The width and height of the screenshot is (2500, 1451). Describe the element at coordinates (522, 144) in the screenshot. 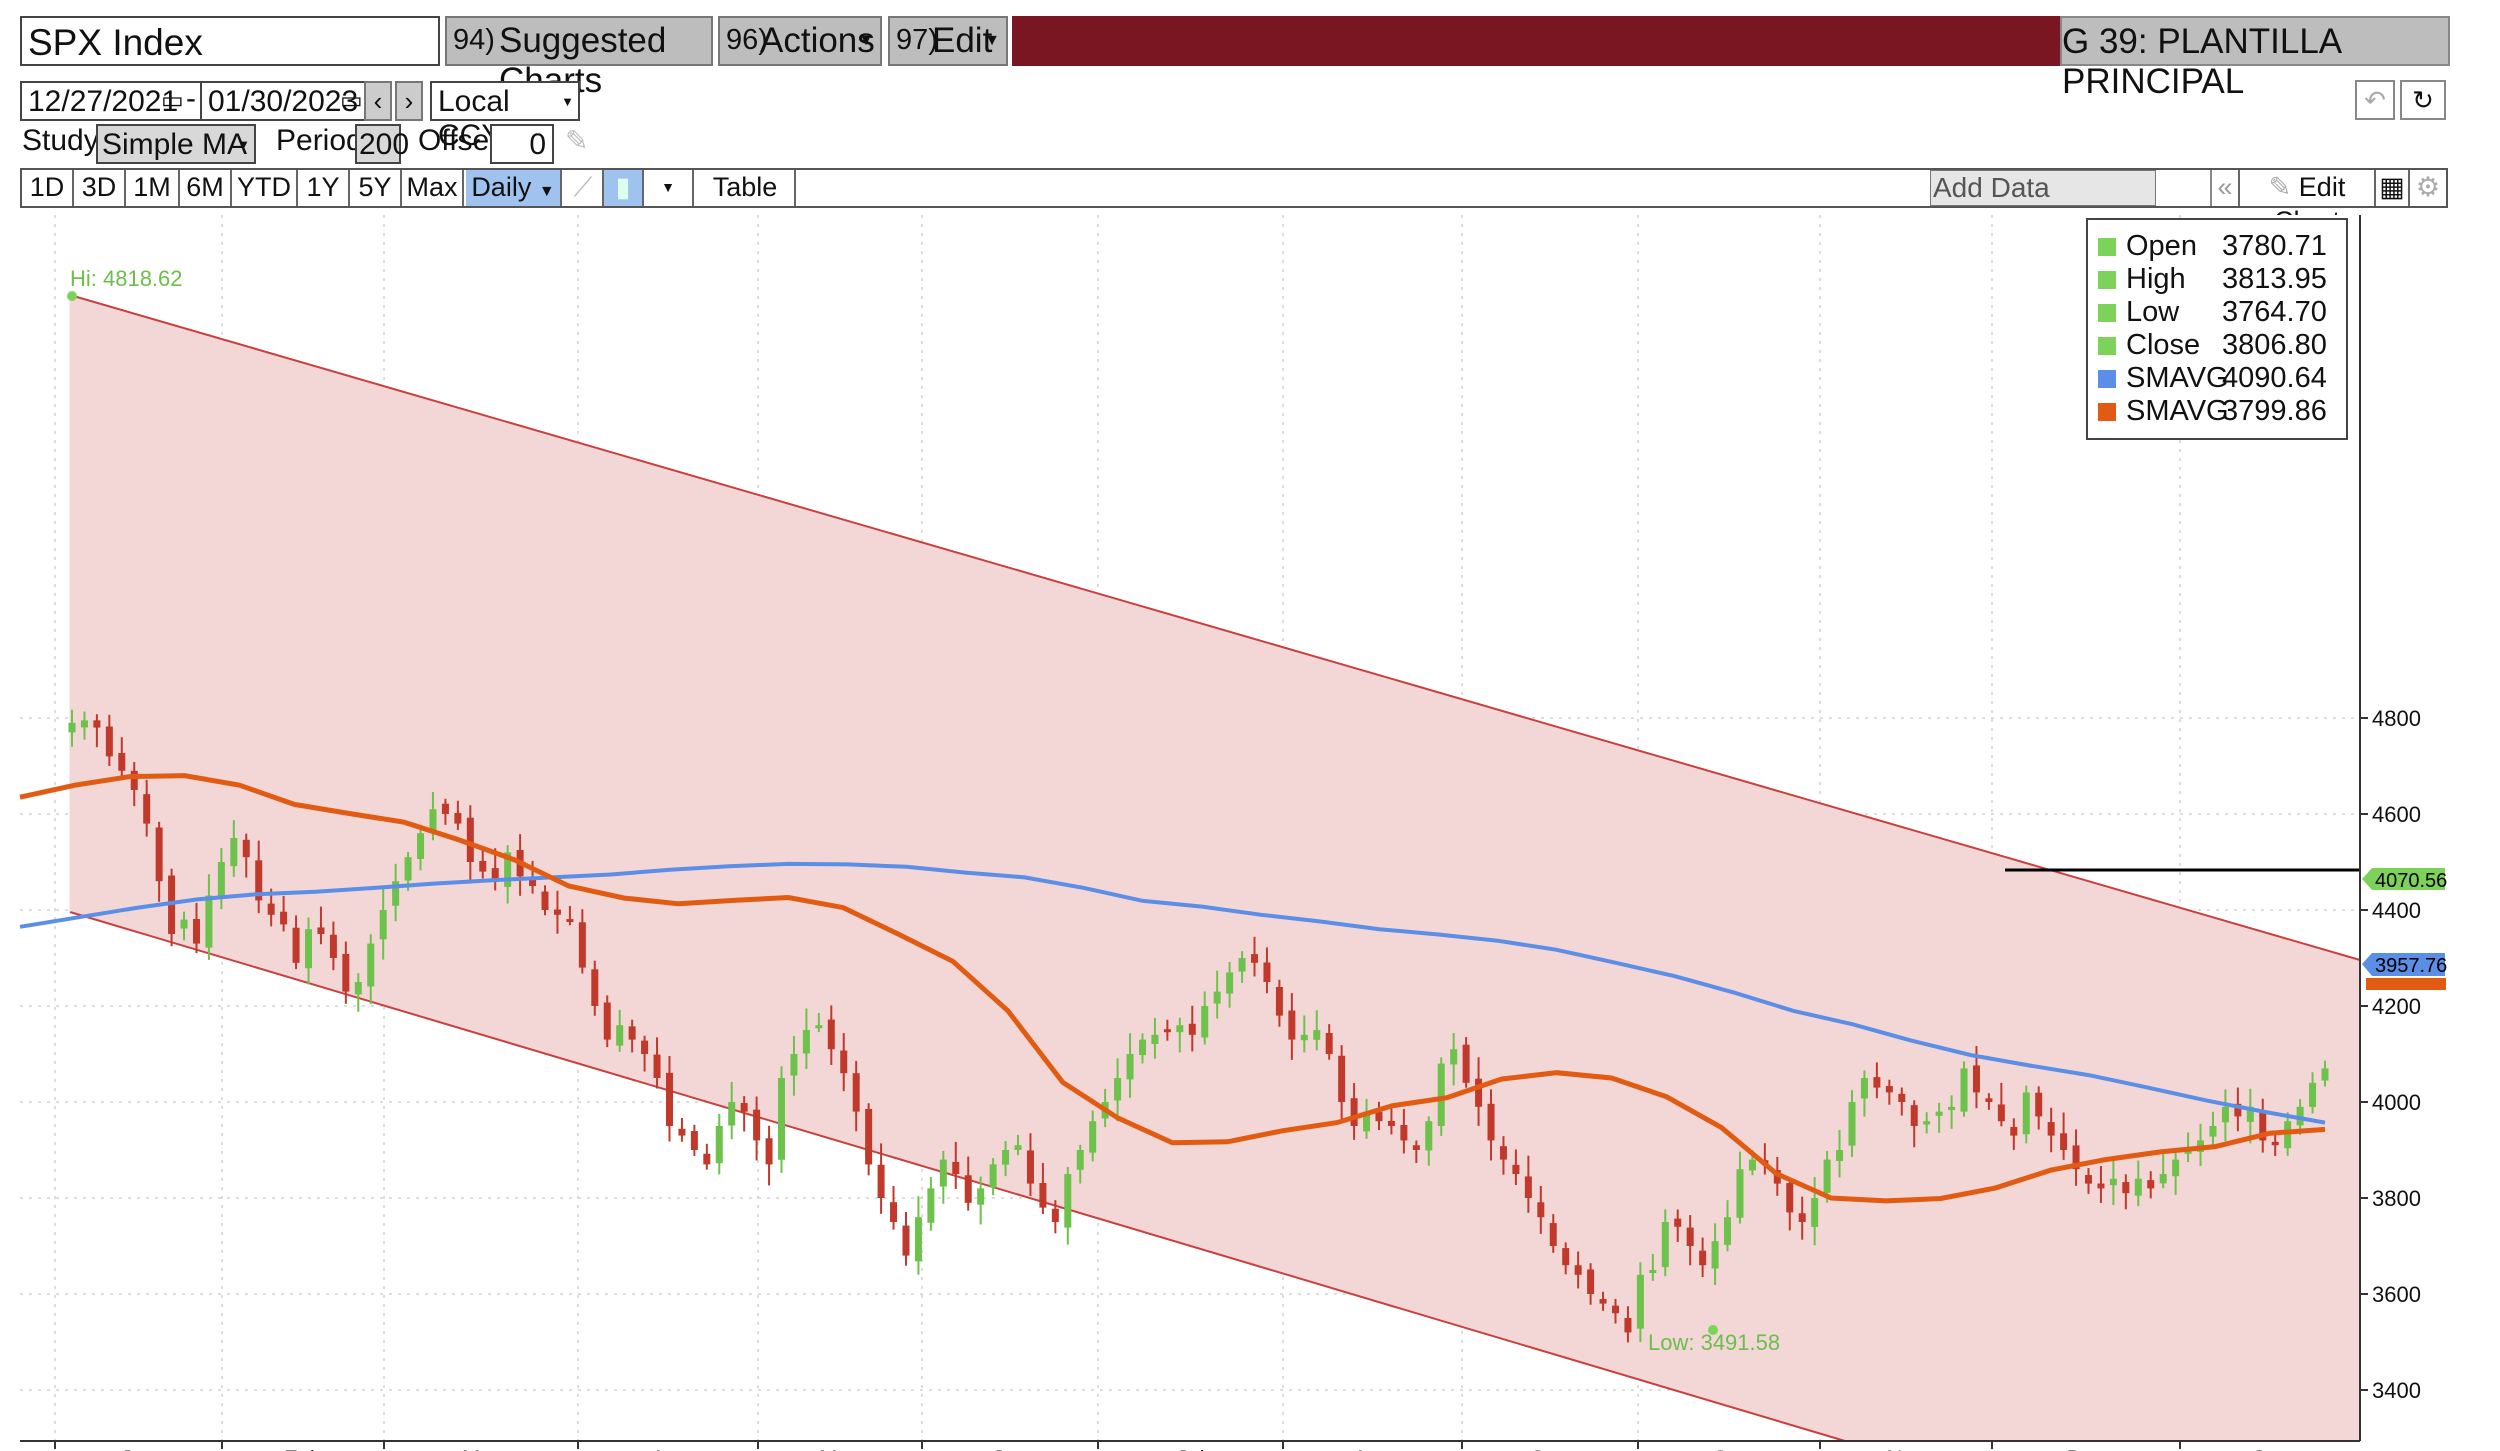

I see `offset-field: 0` at that location.